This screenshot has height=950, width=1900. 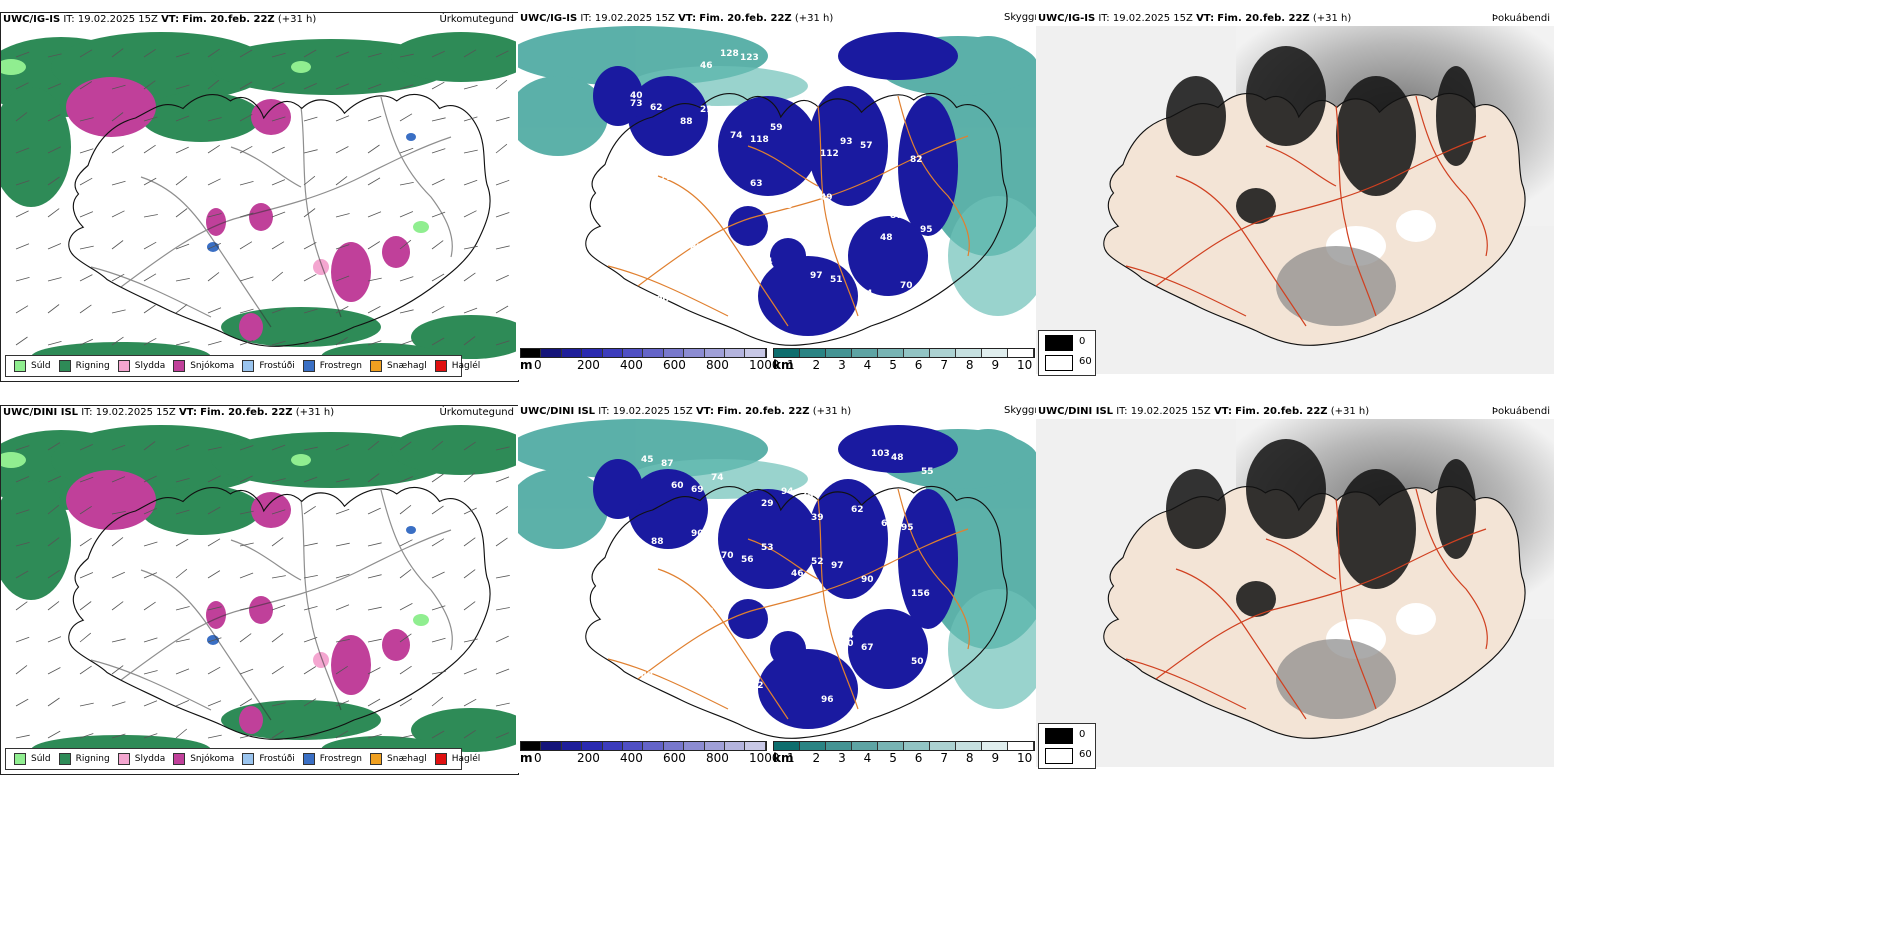 What do you see at coordinates (1295, 200) in the screenshot?
I see `fog-map` at bounding box center [1295, 200].